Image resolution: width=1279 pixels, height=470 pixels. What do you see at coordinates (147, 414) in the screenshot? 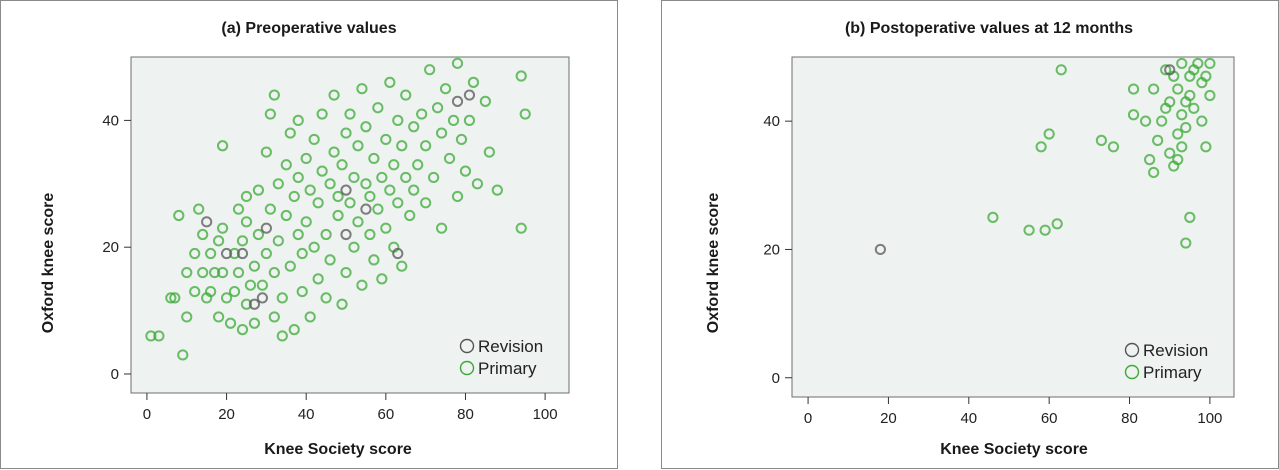
I see `x-tick-label: 0` at bounding box center [147, 414].